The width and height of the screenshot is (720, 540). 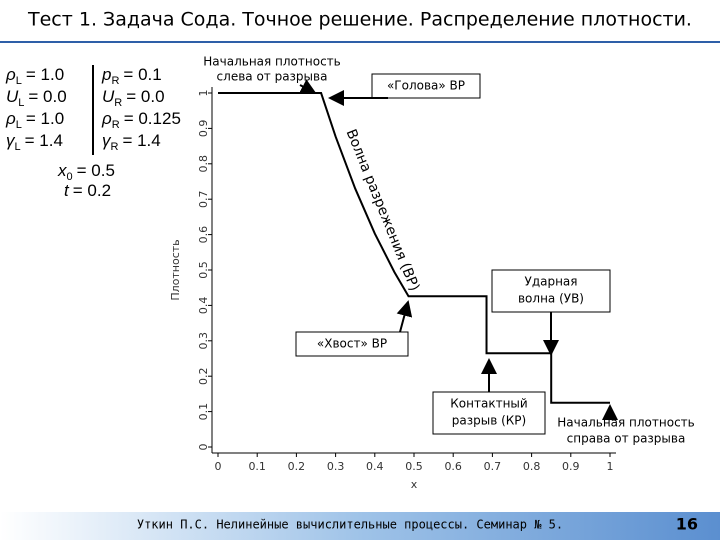 I want to click on annotation: «Голова» ВР, so click(x=426, y=86).